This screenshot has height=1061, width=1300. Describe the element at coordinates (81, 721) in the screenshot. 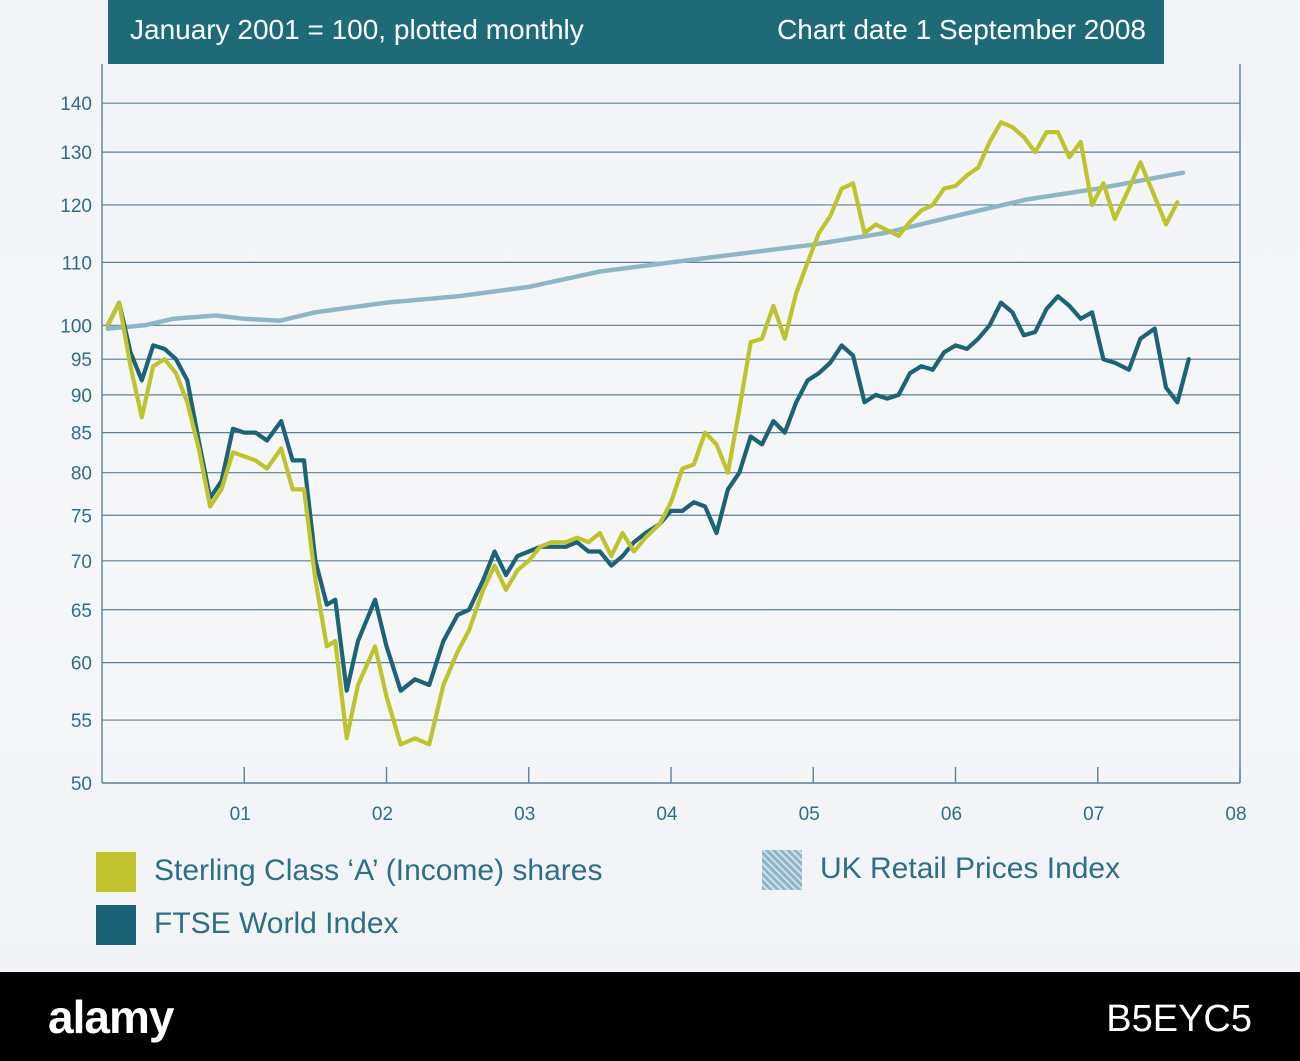

I see `y-tick-label: 55` at that location.